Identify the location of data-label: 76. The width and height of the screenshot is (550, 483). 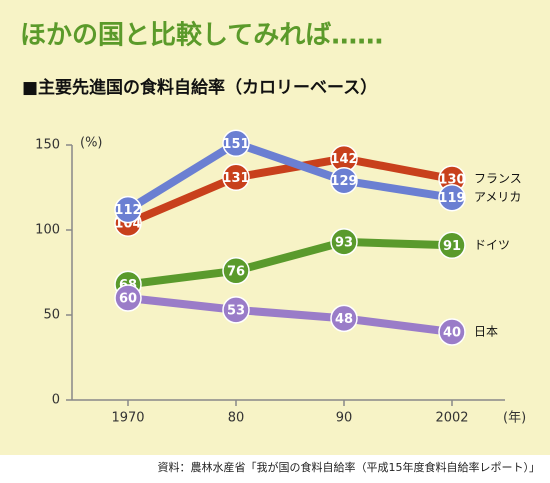
(236, 271).